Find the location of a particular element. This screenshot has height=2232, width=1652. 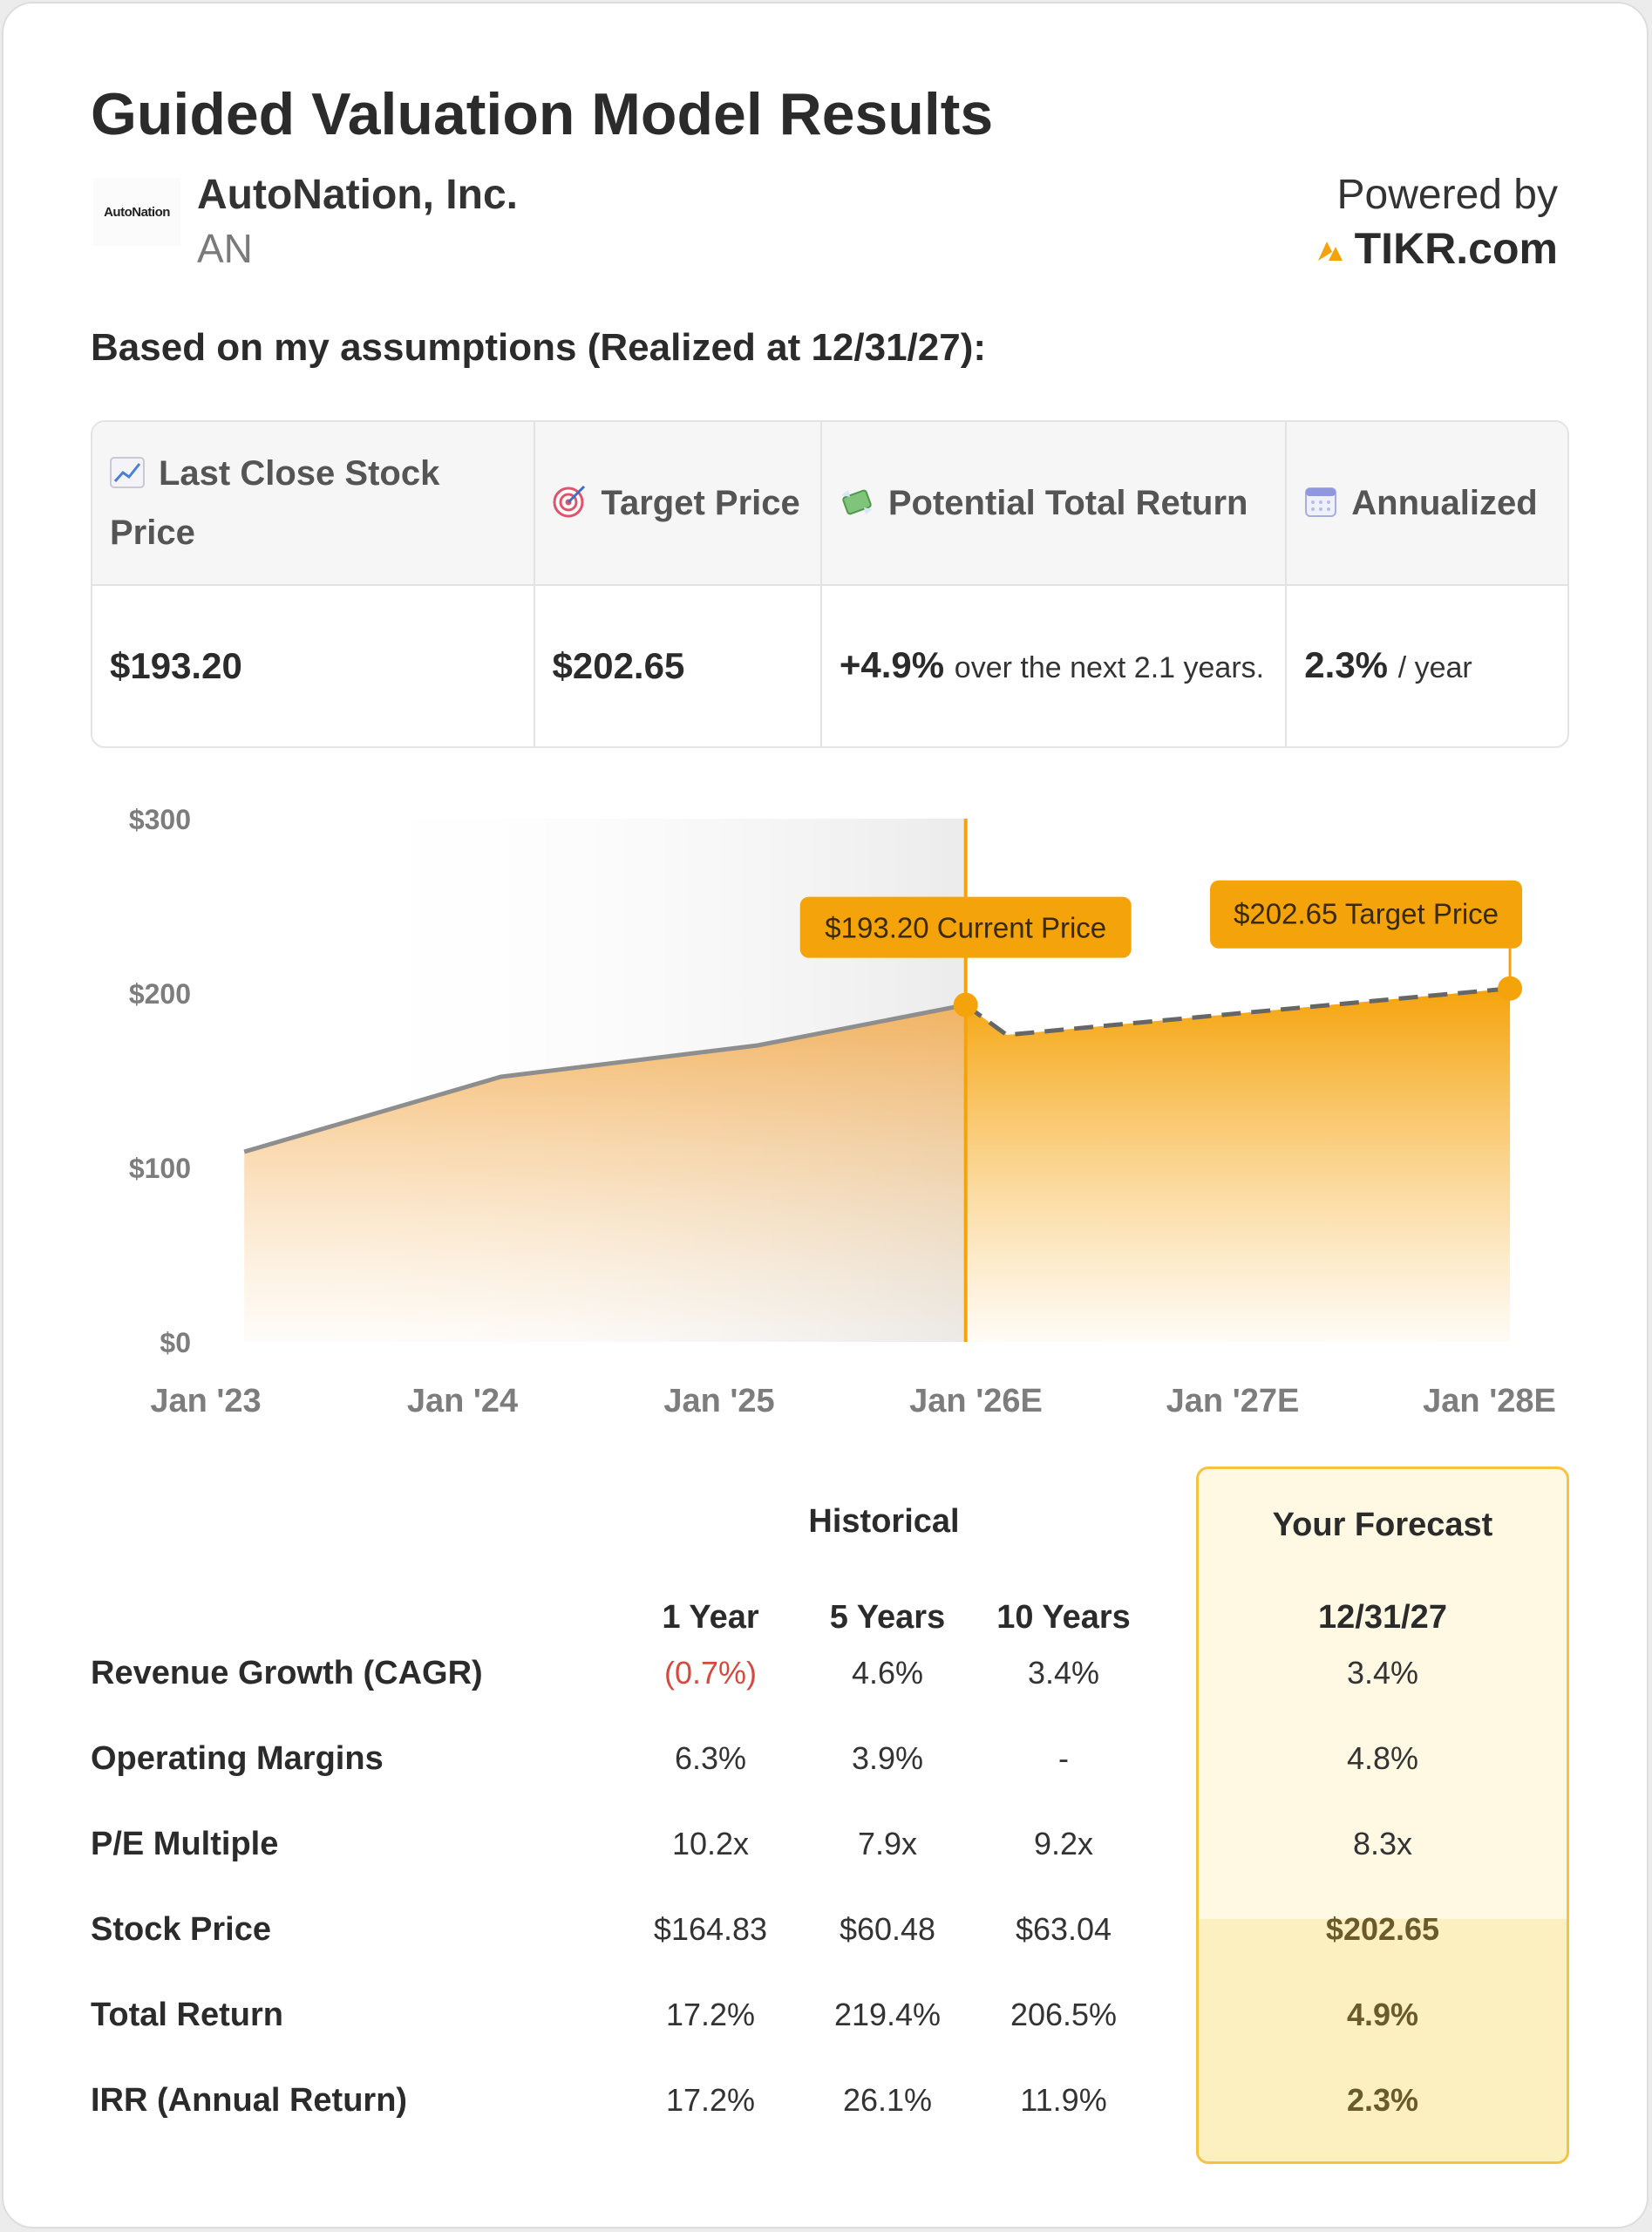

money-wings-icon is located at coordinates (856, 502).